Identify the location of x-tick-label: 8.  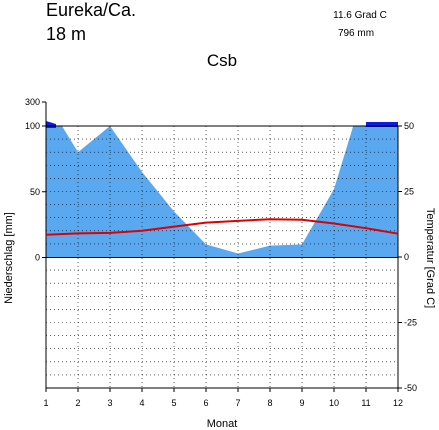
(269, 403).